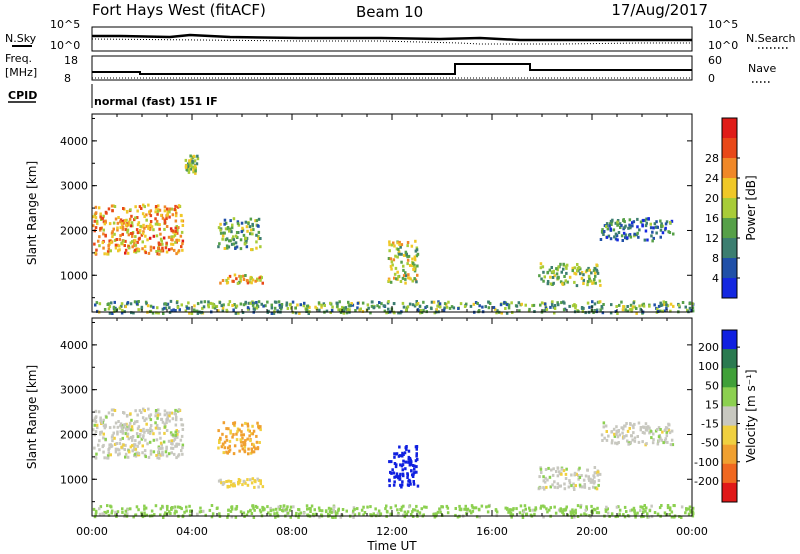 This screenshot has height=554, width=800. What do you see at coordinates (32, 213) in the screenshot?
I see `y-axis-label: Slant Range [km]` at bounding box center [32, 213].